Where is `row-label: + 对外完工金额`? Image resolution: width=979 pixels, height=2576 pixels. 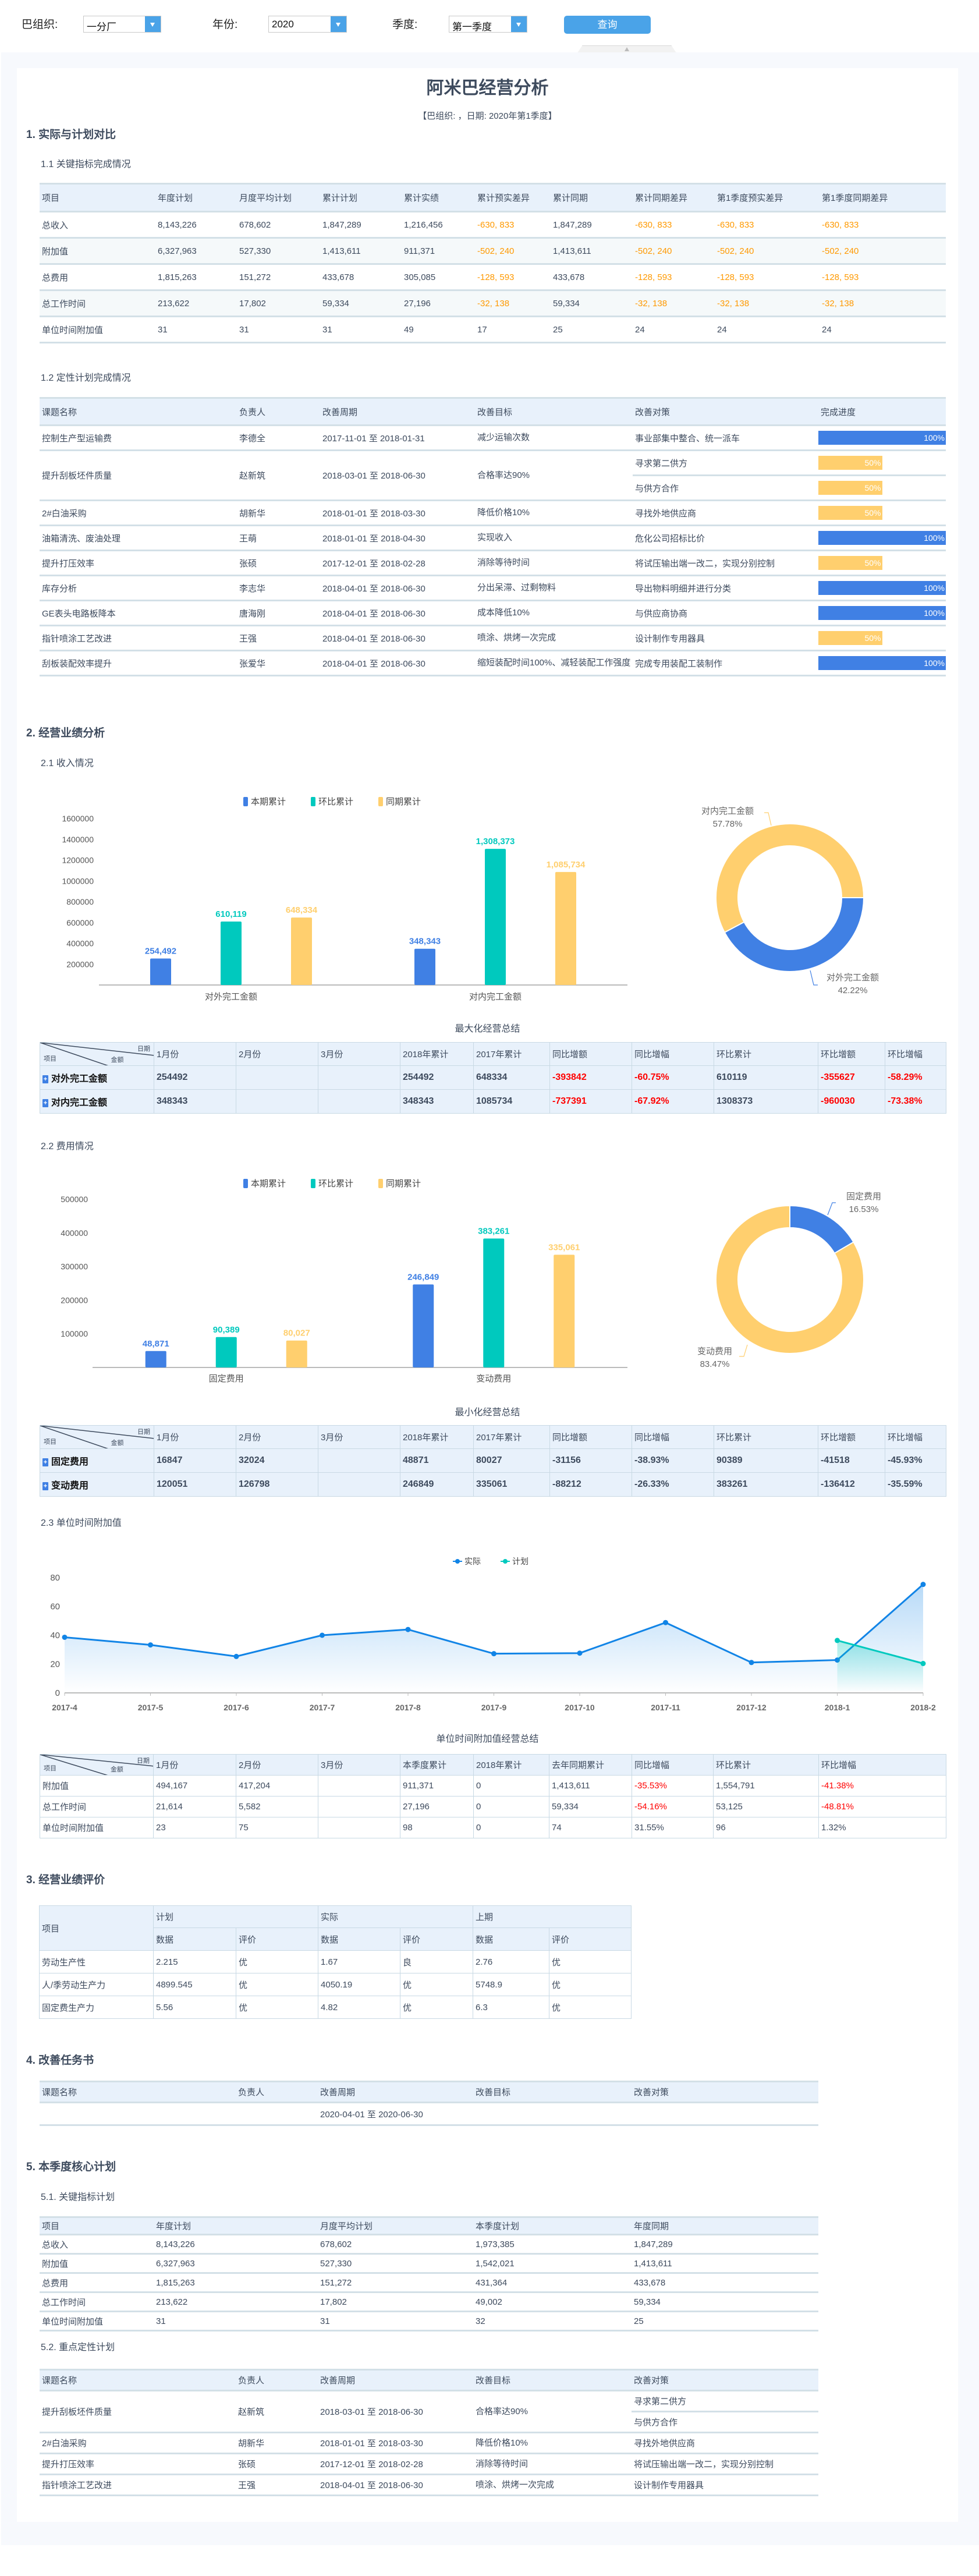 row-label: + 对外完工金额 is located at coordinates (97, 1077).